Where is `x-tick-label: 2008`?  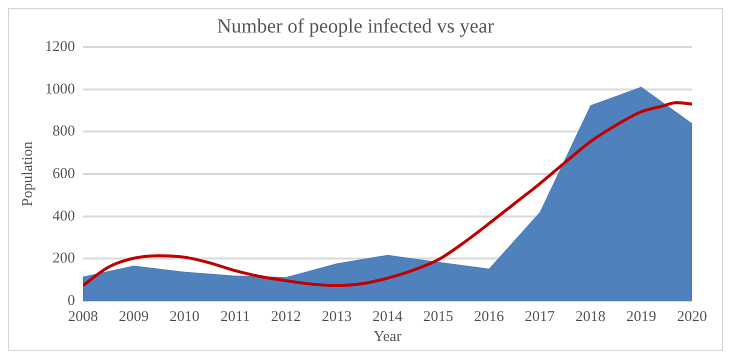 x-tick-label: 2008 is located at coordinates (83, 316).